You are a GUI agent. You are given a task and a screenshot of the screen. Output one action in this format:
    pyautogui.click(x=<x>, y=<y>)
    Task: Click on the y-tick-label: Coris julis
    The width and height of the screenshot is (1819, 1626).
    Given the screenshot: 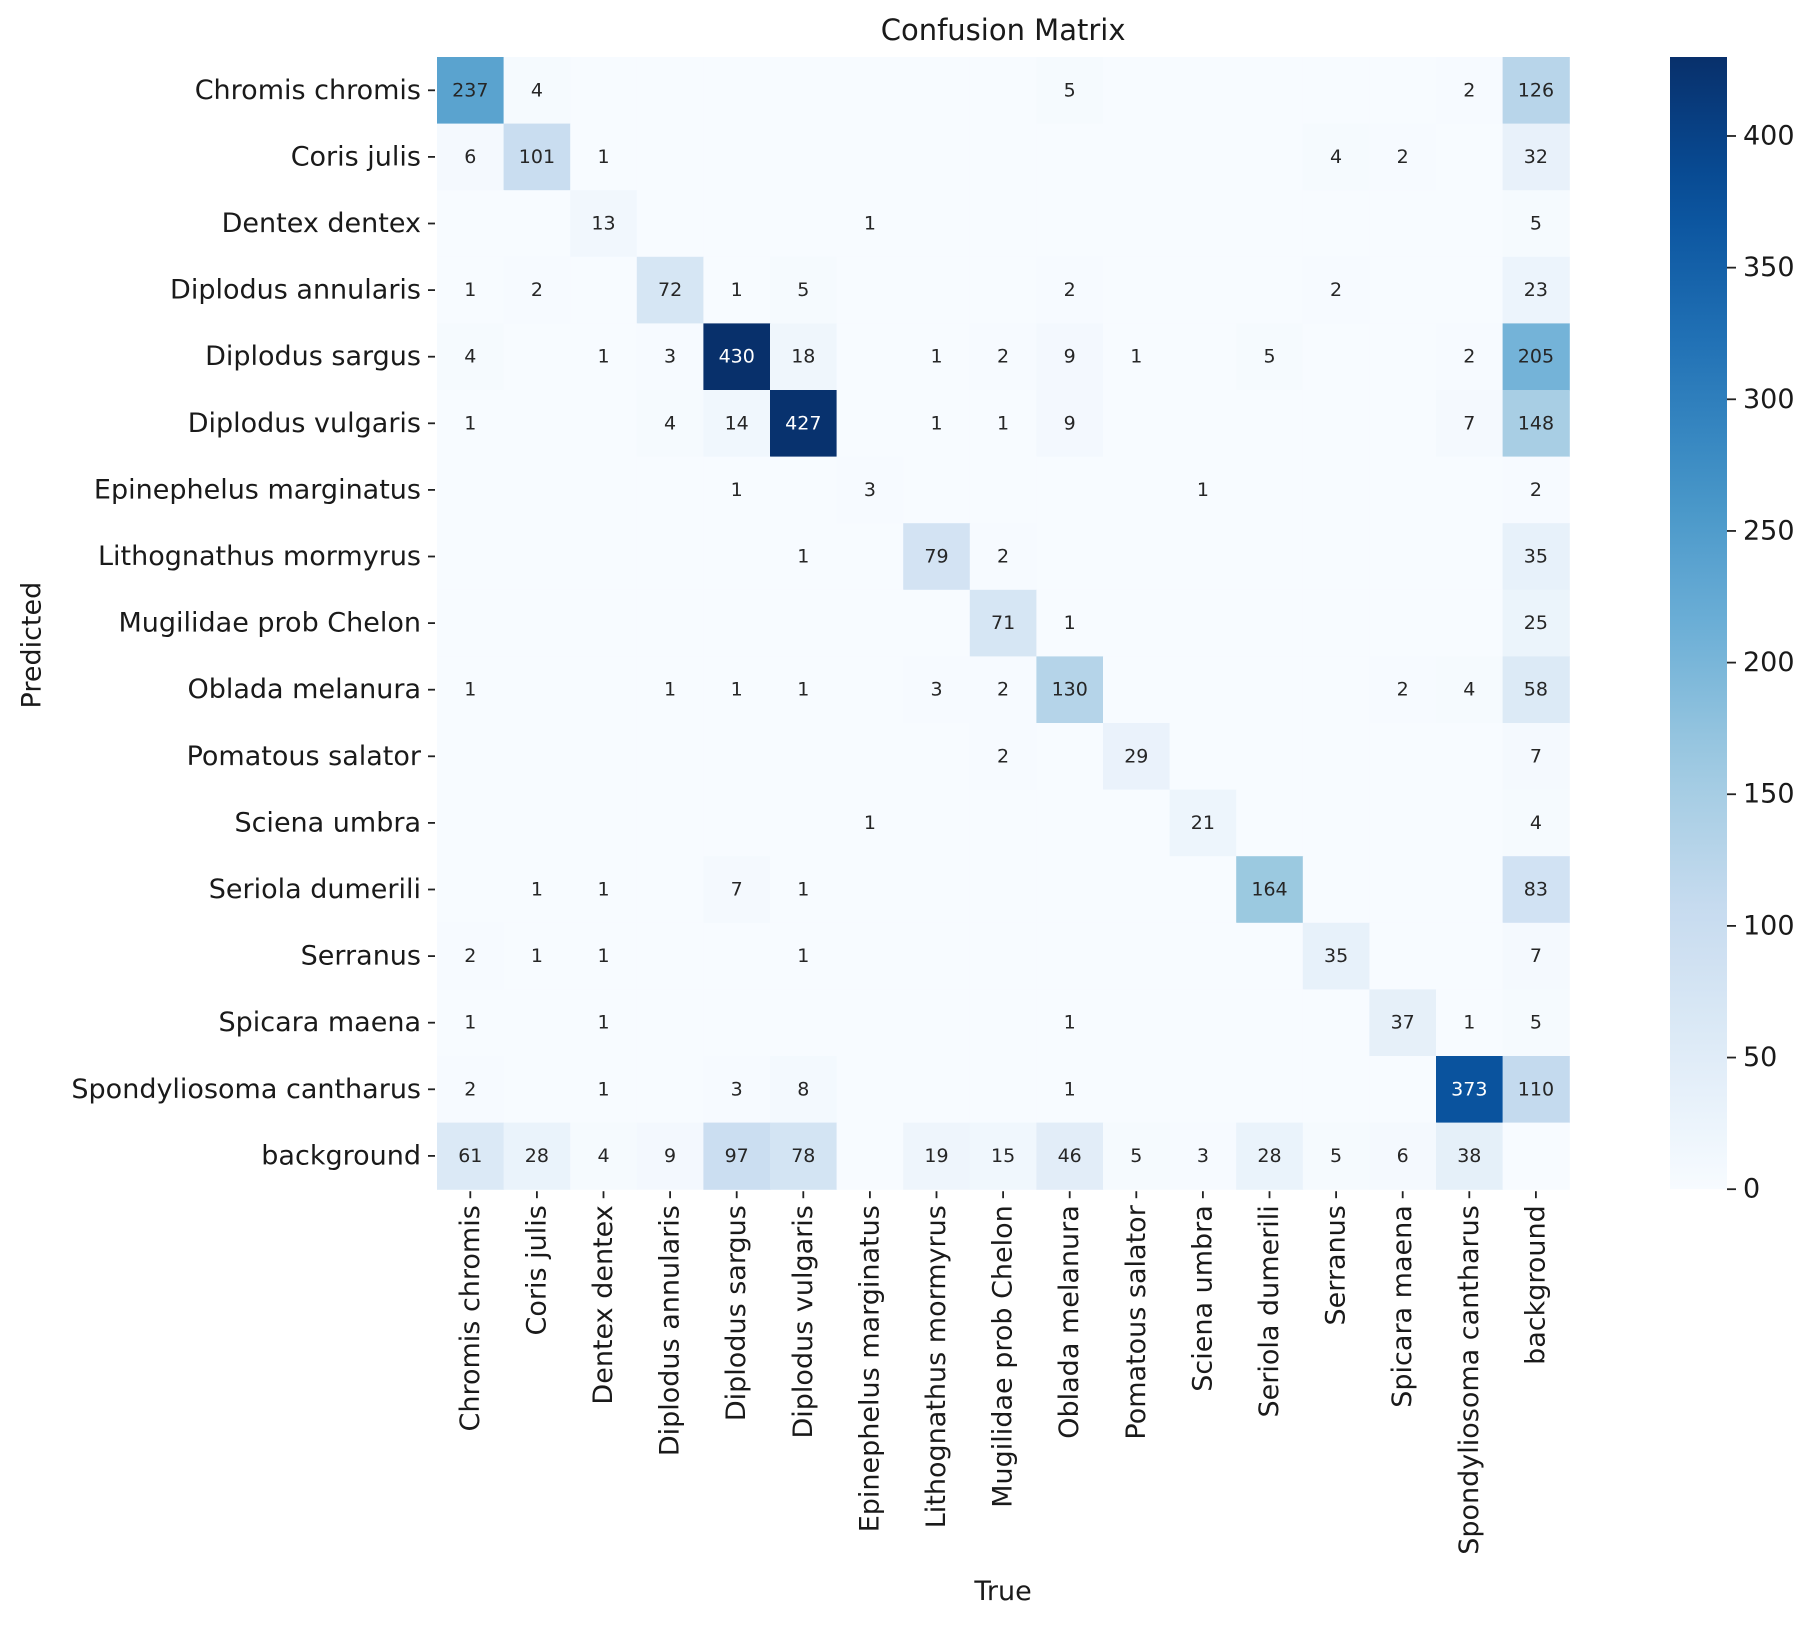 What is the action you would take?
    pyautogui.click(x=356, y=156)
    